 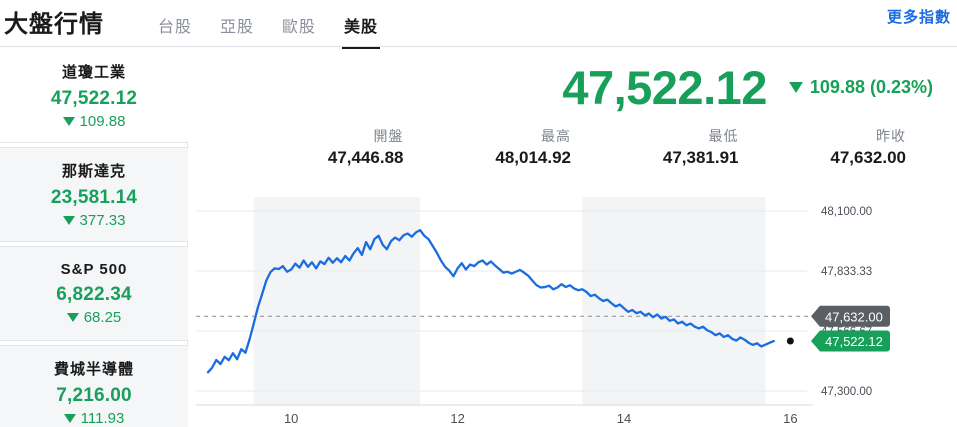 What do you see at coordinates (102, 121) in the screenshot?
I see `index-change-value: 109.88` at bounding box center [102, 121].